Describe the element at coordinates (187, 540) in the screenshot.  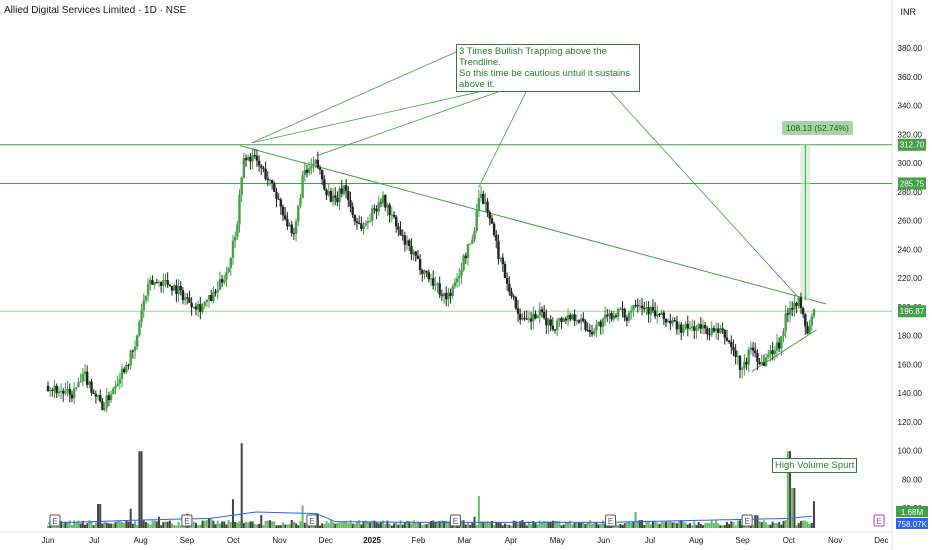
I see `x-tick-label: Sep` at that location.